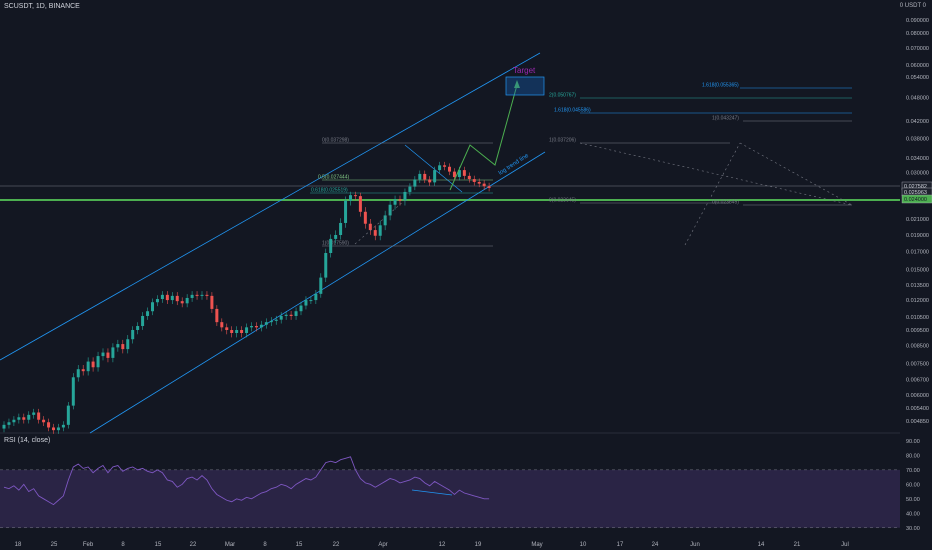 This screenshot has width=932, height=550. Describe the element at coordinates (913, 456) in the screenshot. I see `rsi-tick-label: 80.00` at that location.